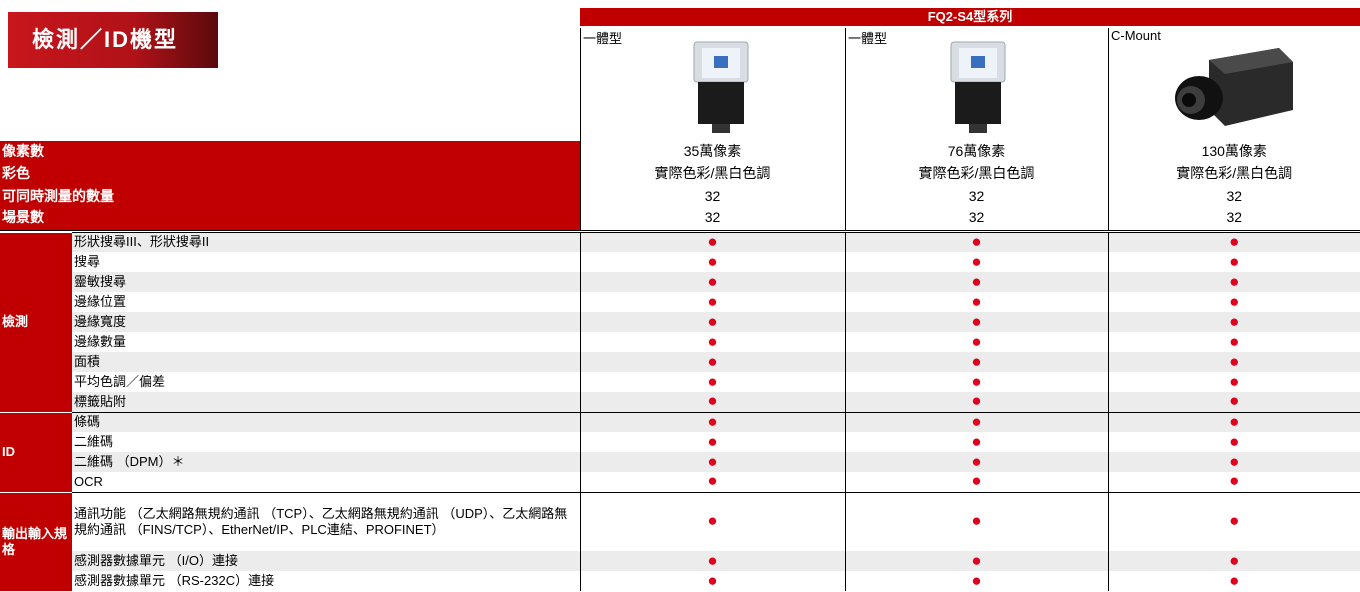 The width and height of the screenshot is (1360, 592). I want to click on spec-label: 彩色, so click(290, 173).